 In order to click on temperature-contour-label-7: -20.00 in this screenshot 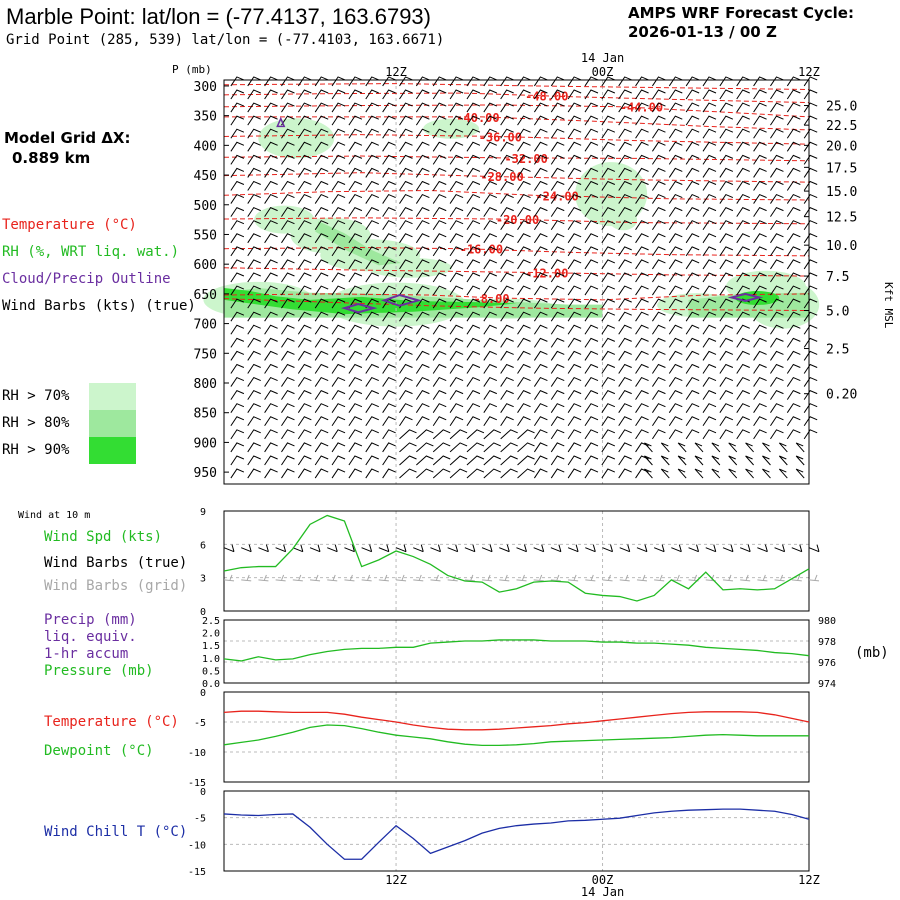, I will do `click(517, 220)`.